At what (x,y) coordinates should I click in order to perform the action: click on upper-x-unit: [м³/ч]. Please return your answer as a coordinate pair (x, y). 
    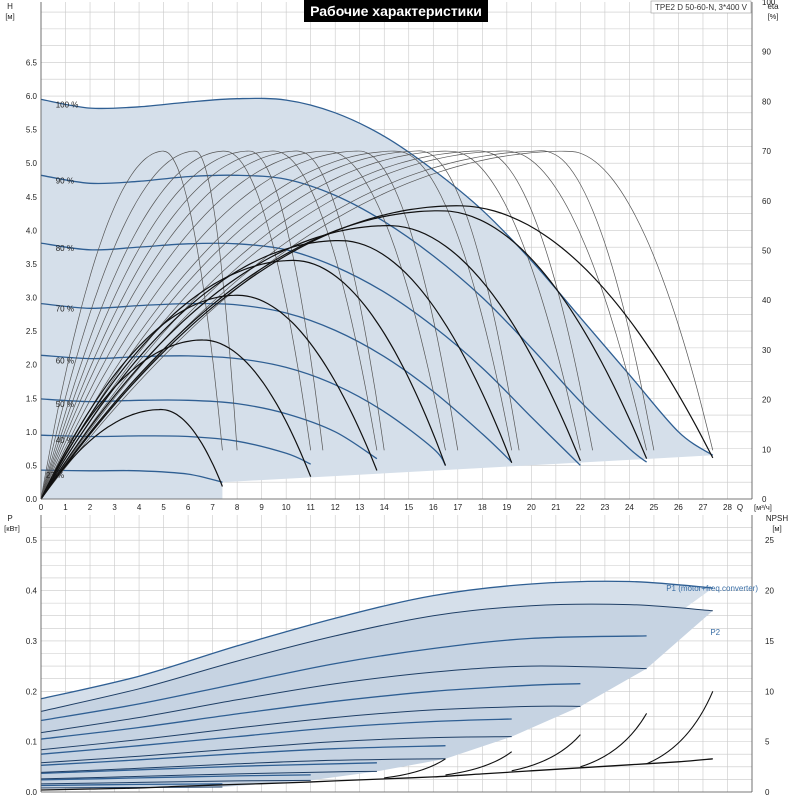
    Looking at the image, I should click on (763, 507).